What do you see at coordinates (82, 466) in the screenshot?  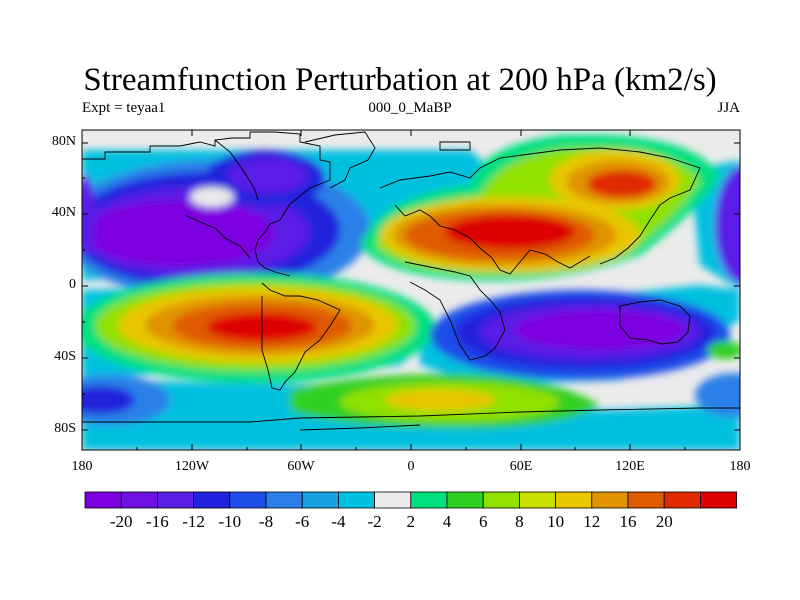 I see `lon-label-180w: 180` at bounding box center [82, 466].